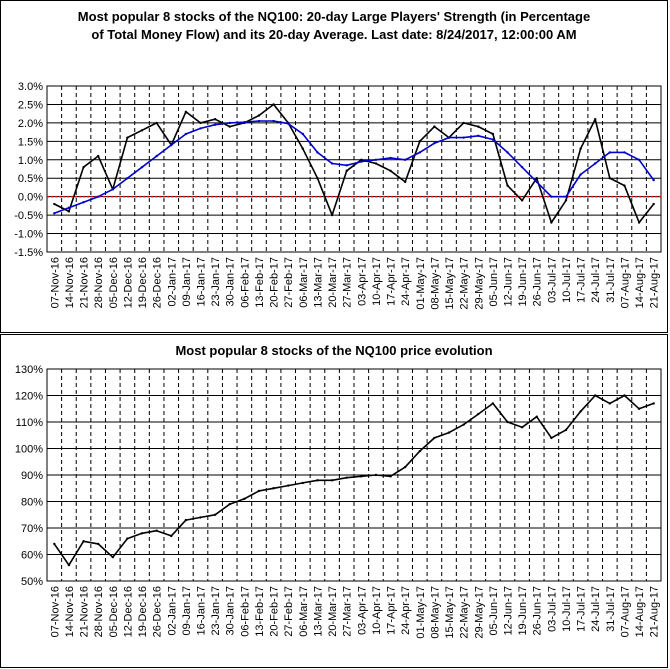 This screenshot has width=670, height=669. Describe the element at coordinates (260, 282) in the screenshot. I see `strength-x-tick-label: 13-Feb-17` at that location.